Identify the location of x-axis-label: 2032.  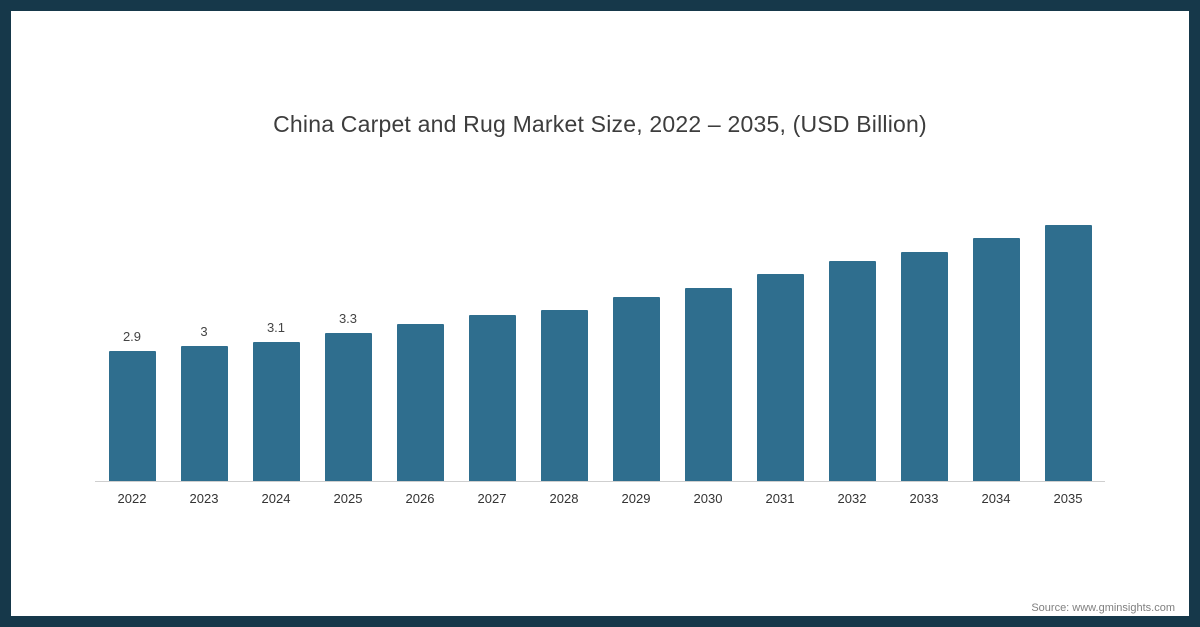
(852, 498).